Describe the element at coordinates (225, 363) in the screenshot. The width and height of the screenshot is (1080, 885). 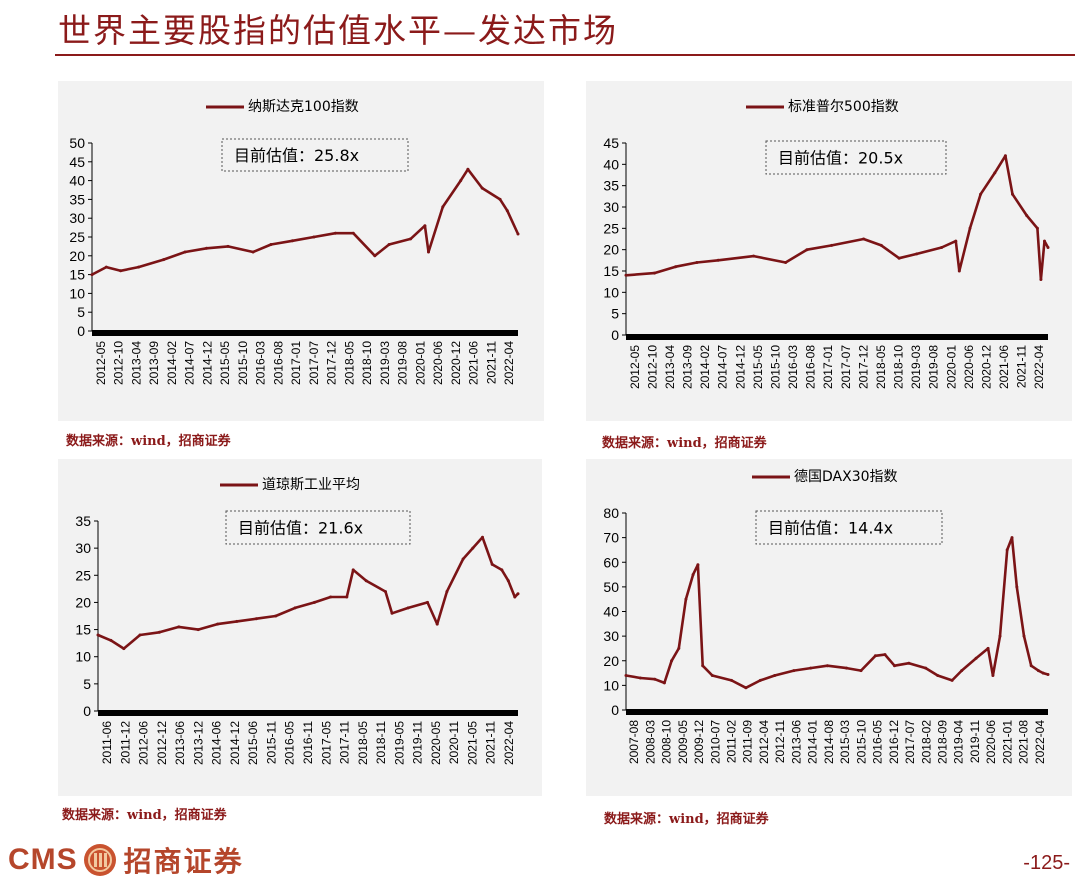
I see `x-tick-label: 2015-05` at that location.